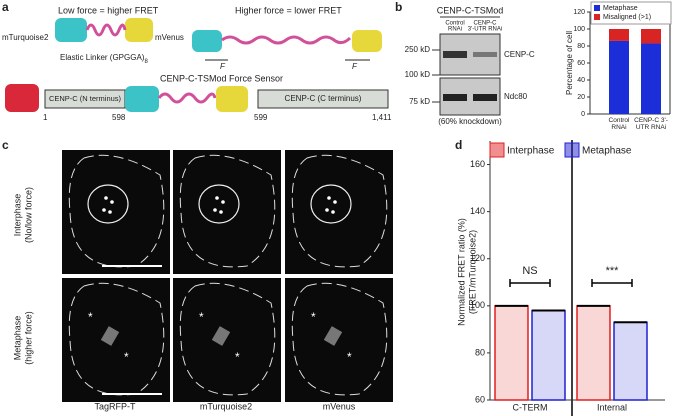 The image size is (685, 416). What do you see at coordinates (28, 338) in the screenshot?
I see `row-label: (higher force)` at bounding box center [28, 338].